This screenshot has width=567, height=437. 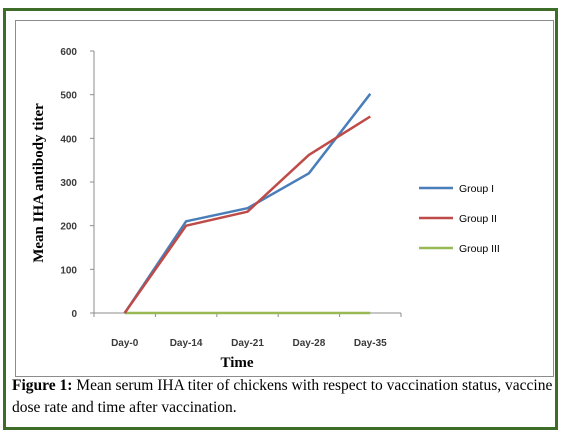 What do you see at coordinates (68, 183) in the screenshot?
I see `y-tick-label: 300` at bounding box center [68, 183].